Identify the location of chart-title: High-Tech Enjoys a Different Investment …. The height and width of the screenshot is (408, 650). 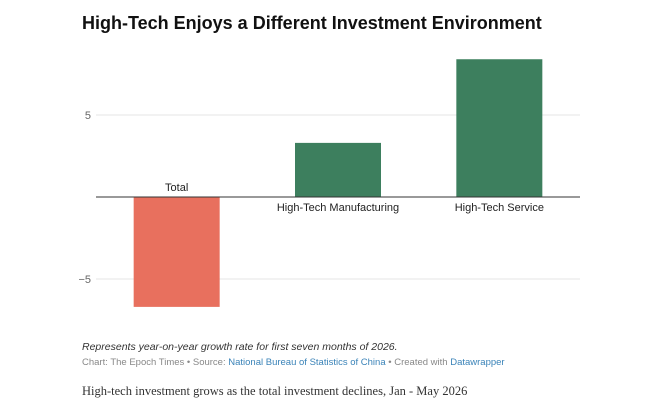
(312, 23).